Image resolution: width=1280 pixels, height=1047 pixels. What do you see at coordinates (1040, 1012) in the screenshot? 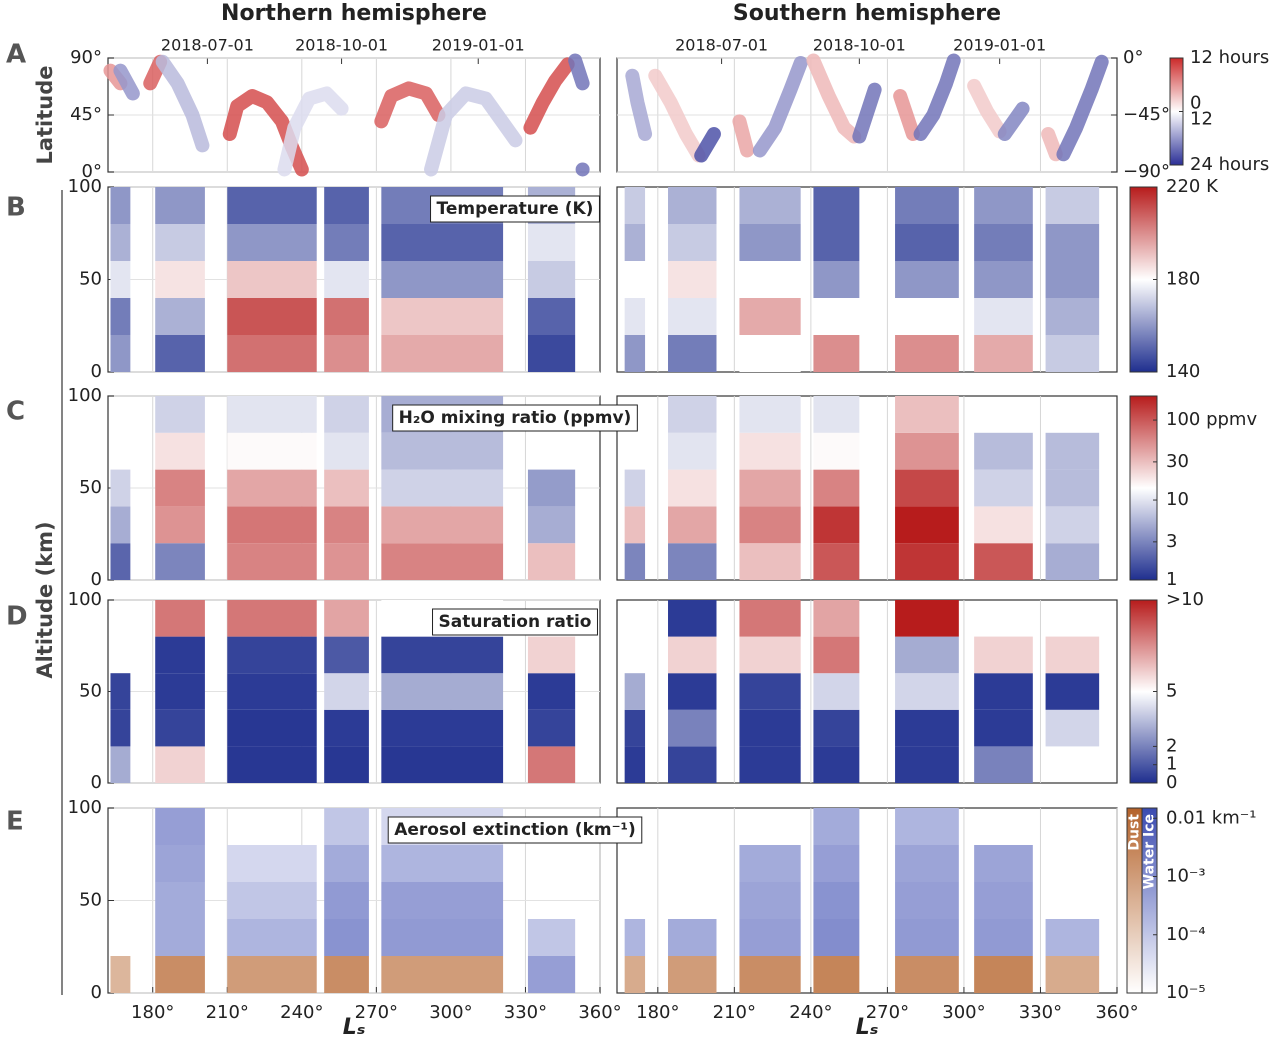
I see `x-tick-label: 330°` at bounding box center [1040, 1012].